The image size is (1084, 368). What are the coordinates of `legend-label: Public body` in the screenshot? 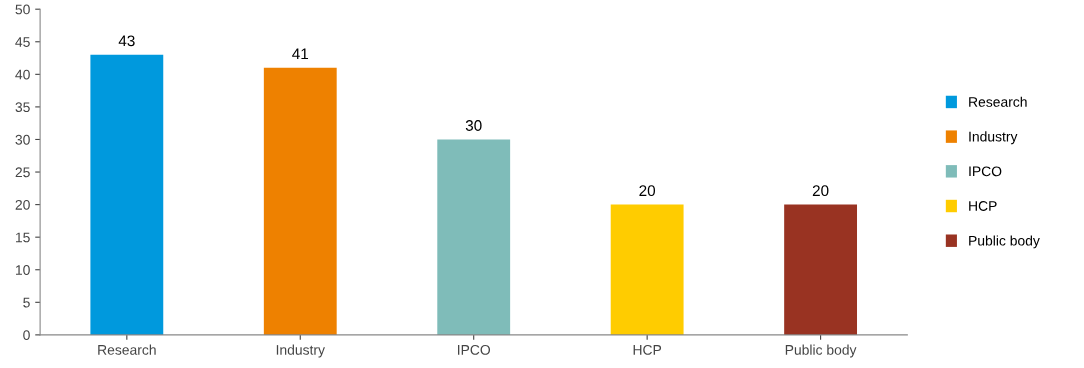 It's located at (1004, 242).